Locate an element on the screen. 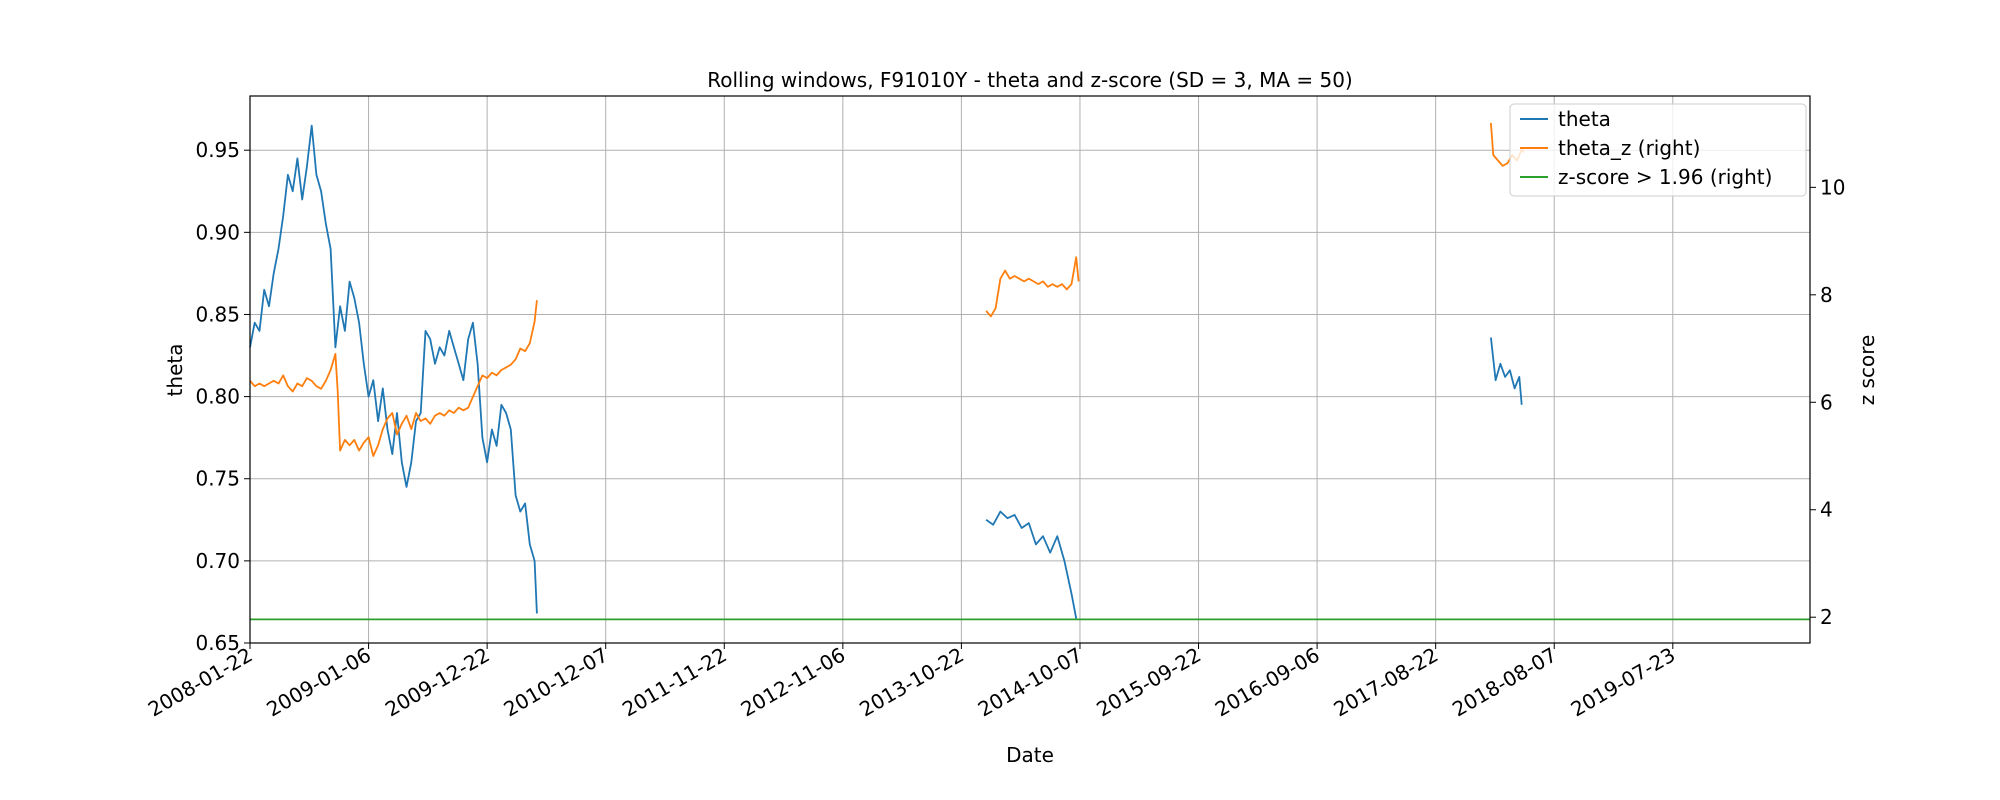 The width and height of the screenshot is (2000, 800). legend-entry-theta: theta is located at coordinates (1584, 119).